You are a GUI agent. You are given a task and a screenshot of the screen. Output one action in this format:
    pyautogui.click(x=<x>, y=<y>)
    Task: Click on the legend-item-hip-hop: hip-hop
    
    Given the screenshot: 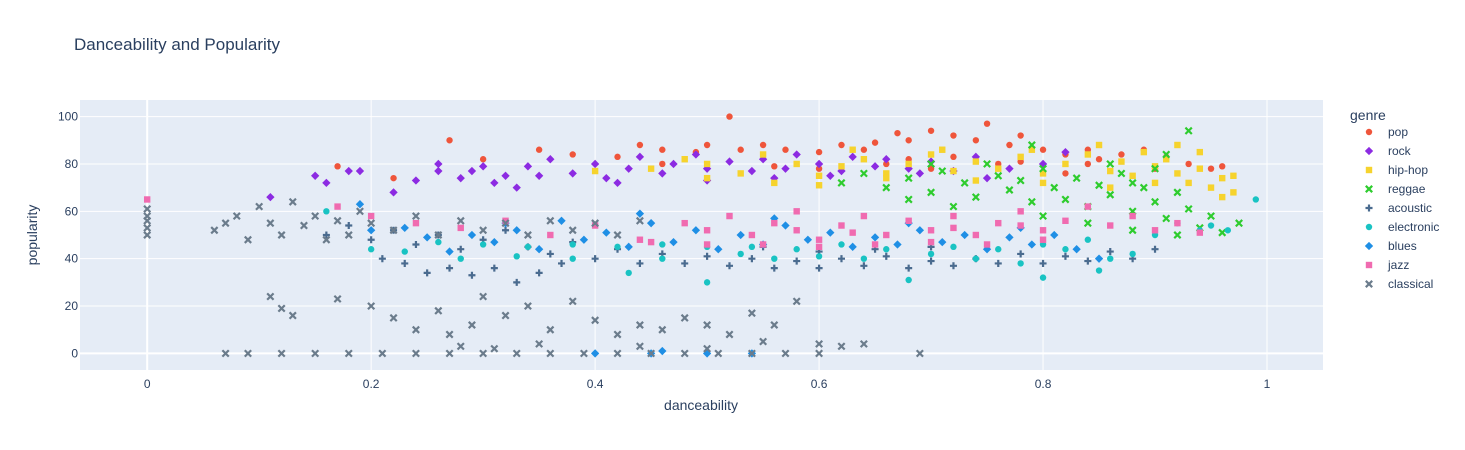 What is the action you would take?
    pyautogui.click(x=1397, y=170)
    